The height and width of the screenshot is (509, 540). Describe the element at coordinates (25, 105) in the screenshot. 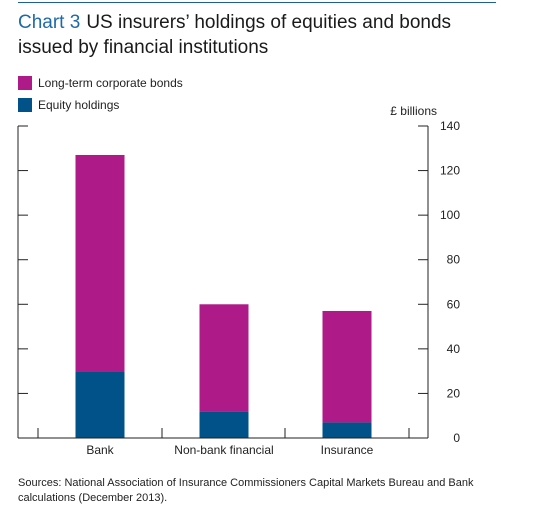

I see `legend-swatch-equity` at that location.